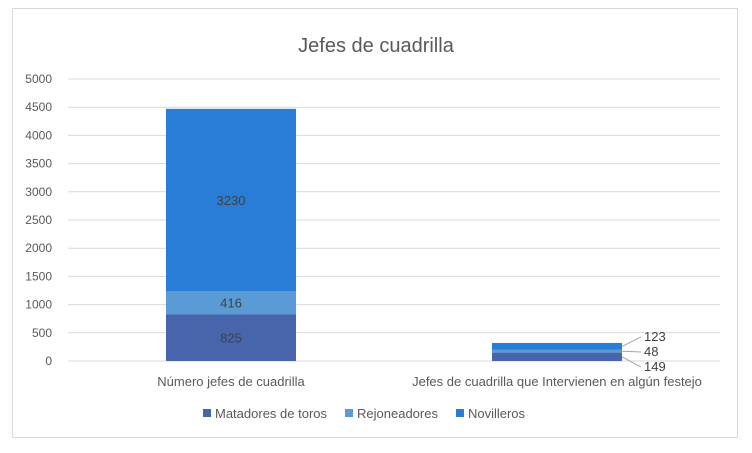 The image size is (752, 453). What do you see at coordinates (38, 79) in the screenshot?
I see `y-tick-label: 5000` at bounding box center [38, 79].